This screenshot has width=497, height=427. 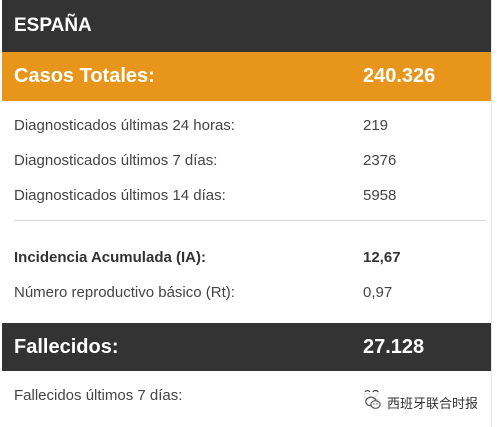 I want to click on stat-label: Fallecidos últimos 7 días:, so click(x=98, y=395).